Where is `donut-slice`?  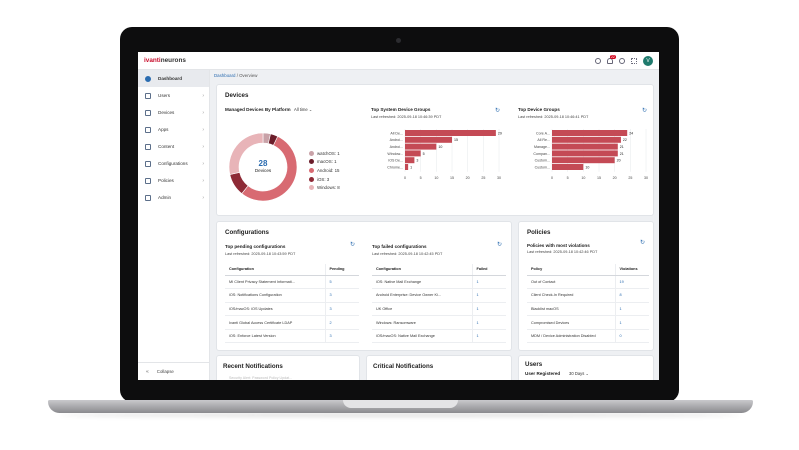
donut-slice is located at coordinates (246, 153).